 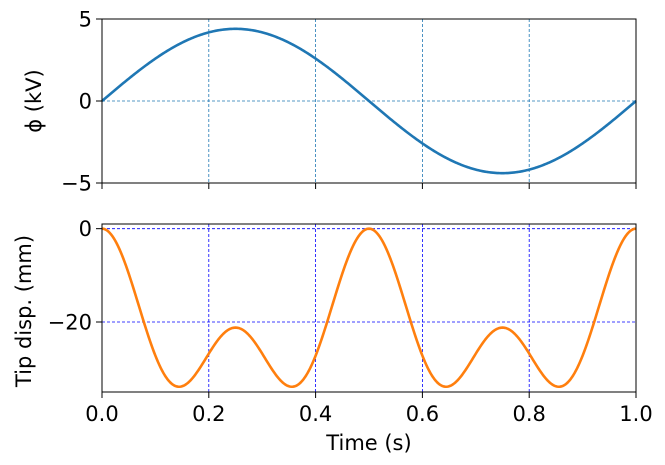 I want to click on bottom-y-tick-label-1: 0, so click(x=85, y=229).